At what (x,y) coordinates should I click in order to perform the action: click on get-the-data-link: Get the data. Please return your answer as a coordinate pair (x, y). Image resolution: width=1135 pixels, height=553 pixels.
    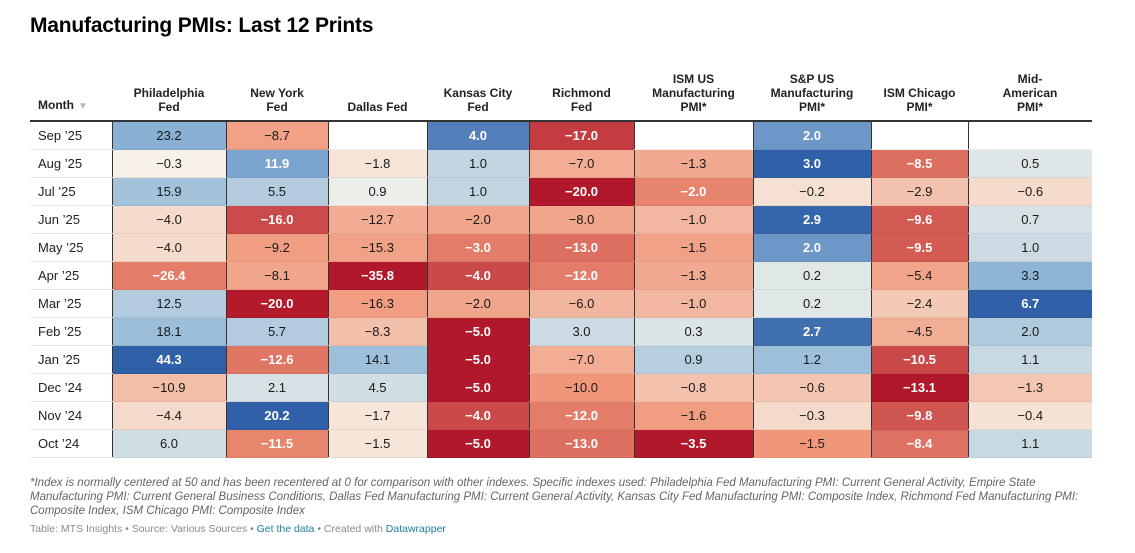
    Looking at the image, I should click on (285, 529).